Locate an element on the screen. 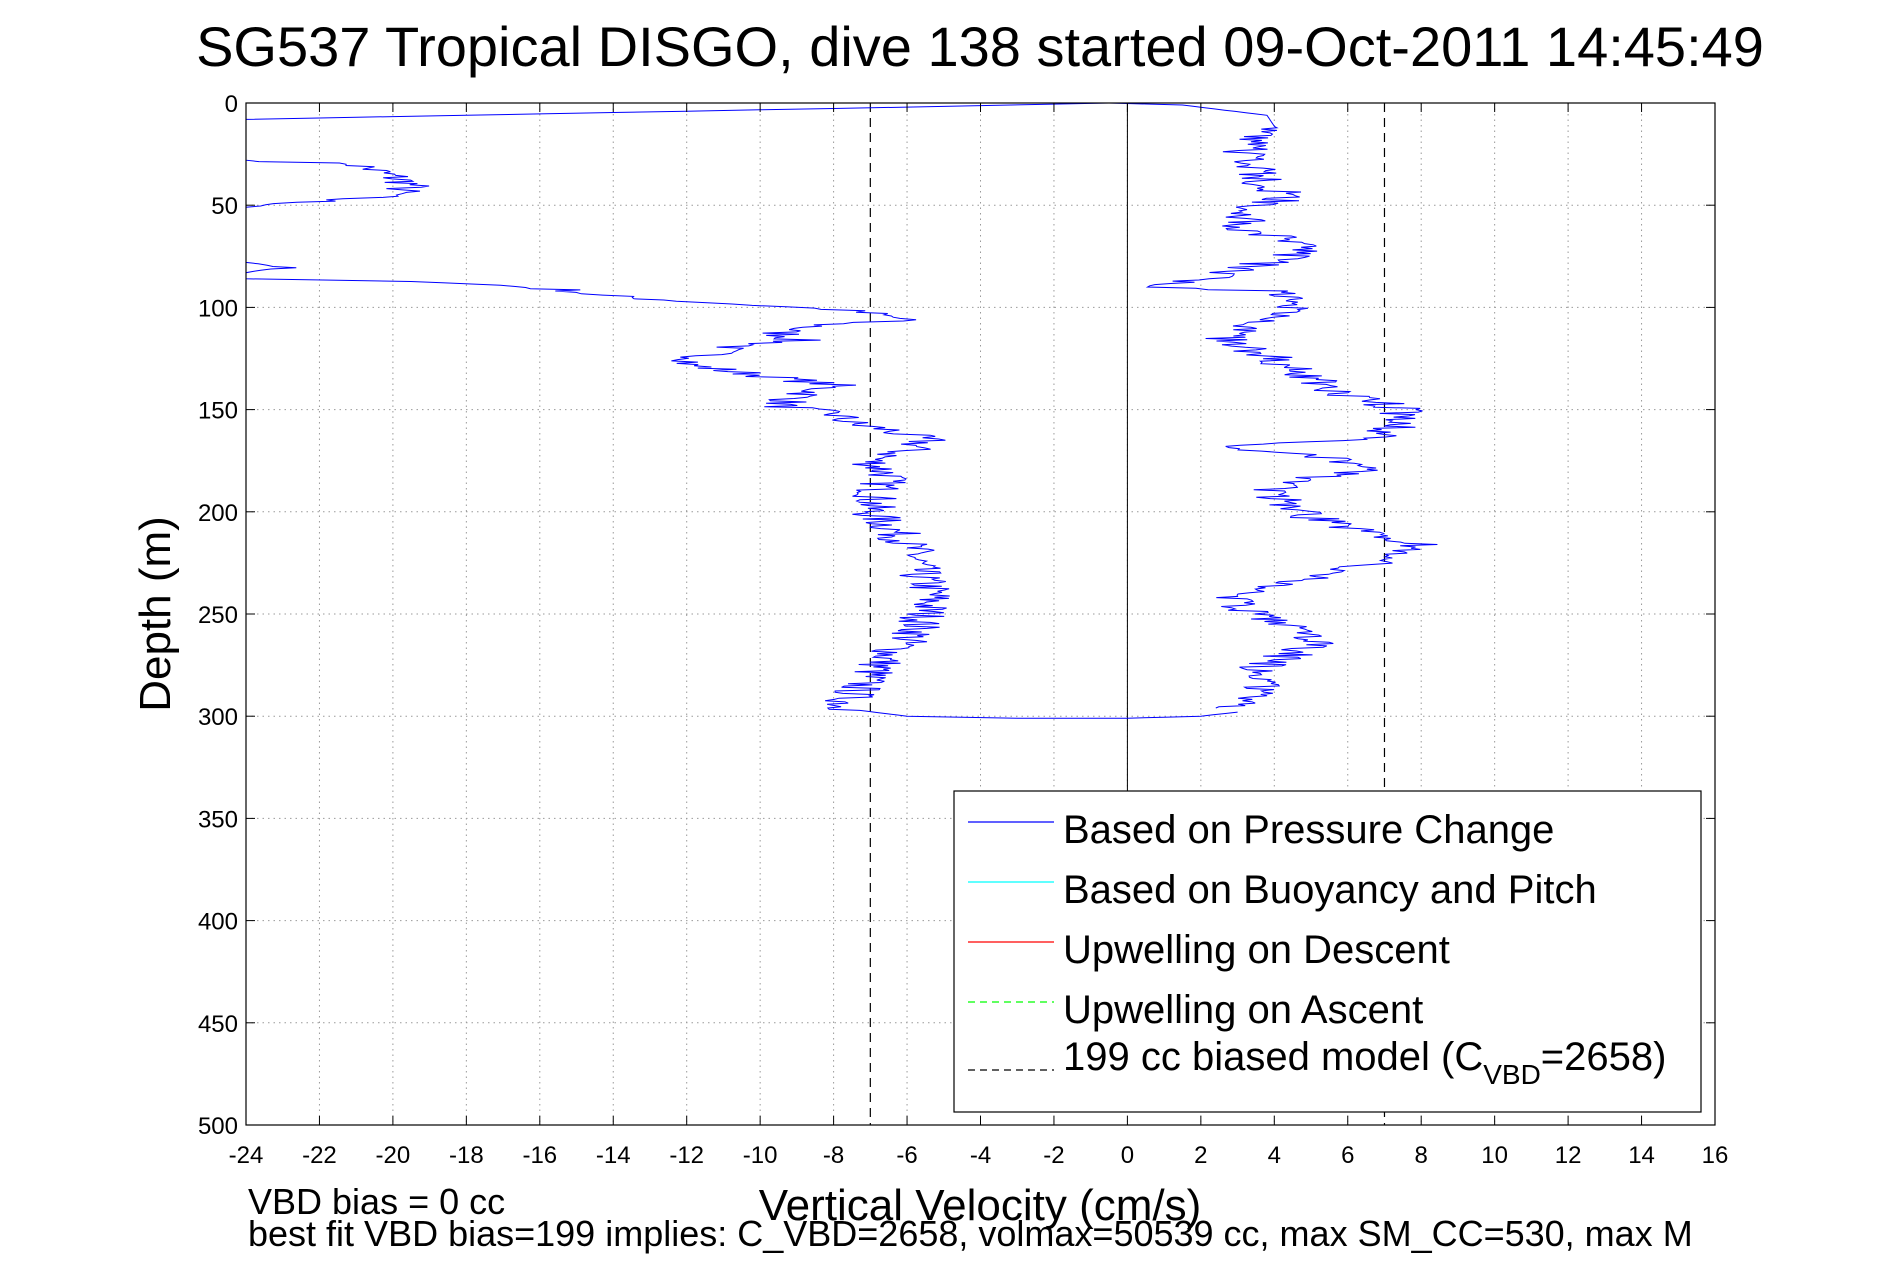 This screenshot has width=1891, height=1262. x-tick-label: 16 is located at coordinates (1715, 1155).